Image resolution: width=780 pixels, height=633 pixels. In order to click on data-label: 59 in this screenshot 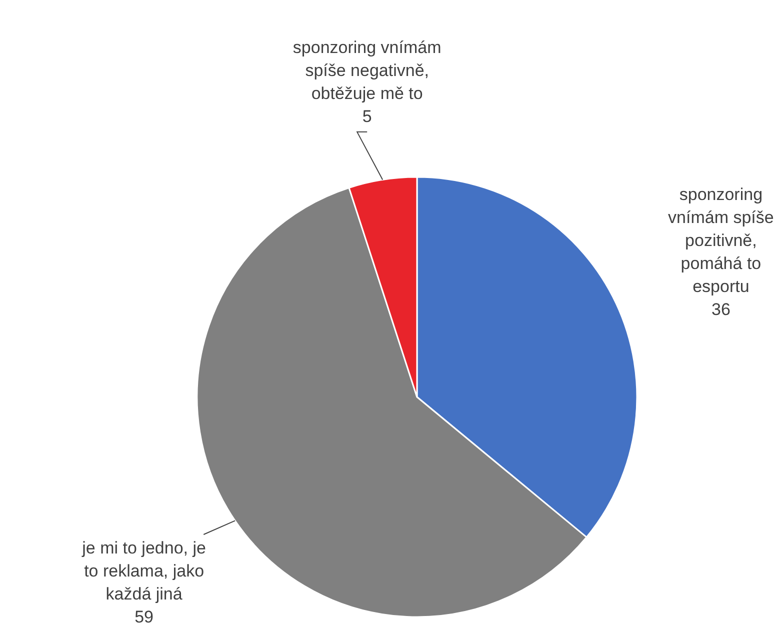, I will do `click(144, 616)`.